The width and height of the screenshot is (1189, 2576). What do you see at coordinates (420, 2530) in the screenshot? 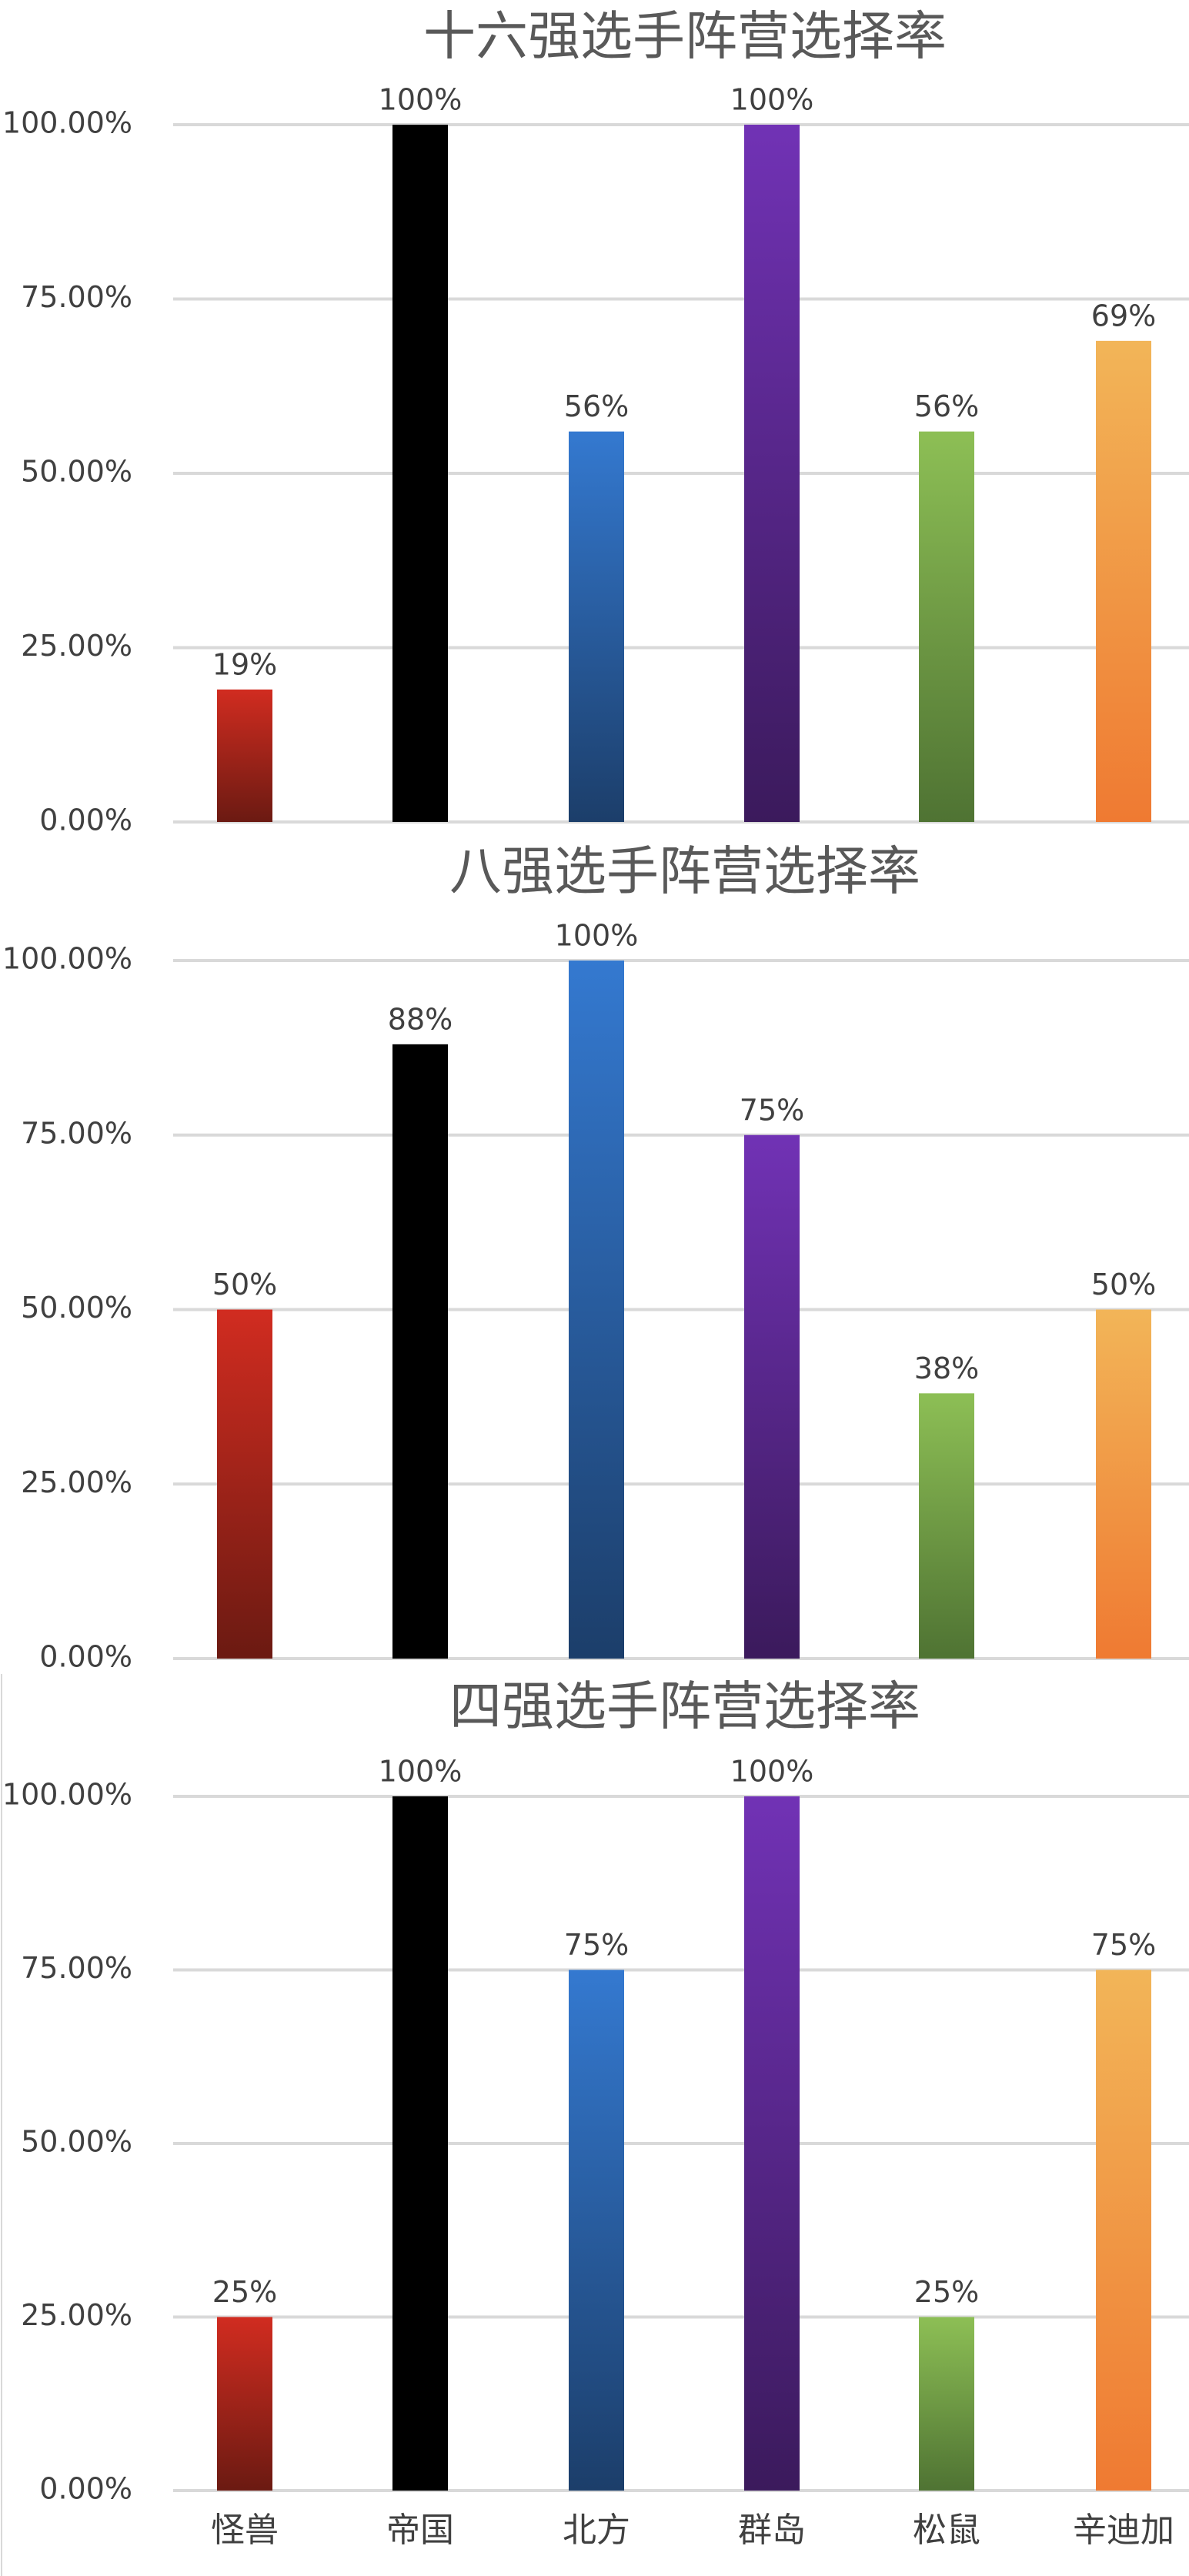
I see `x-tick-label-empire: 帝国` at bounding box center [420, 2530].